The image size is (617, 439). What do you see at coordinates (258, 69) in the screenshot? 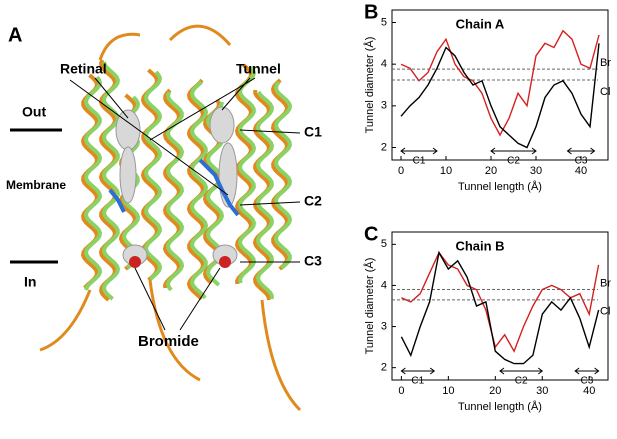
I see `label: Tunnel` at bounding box center [258, 69].